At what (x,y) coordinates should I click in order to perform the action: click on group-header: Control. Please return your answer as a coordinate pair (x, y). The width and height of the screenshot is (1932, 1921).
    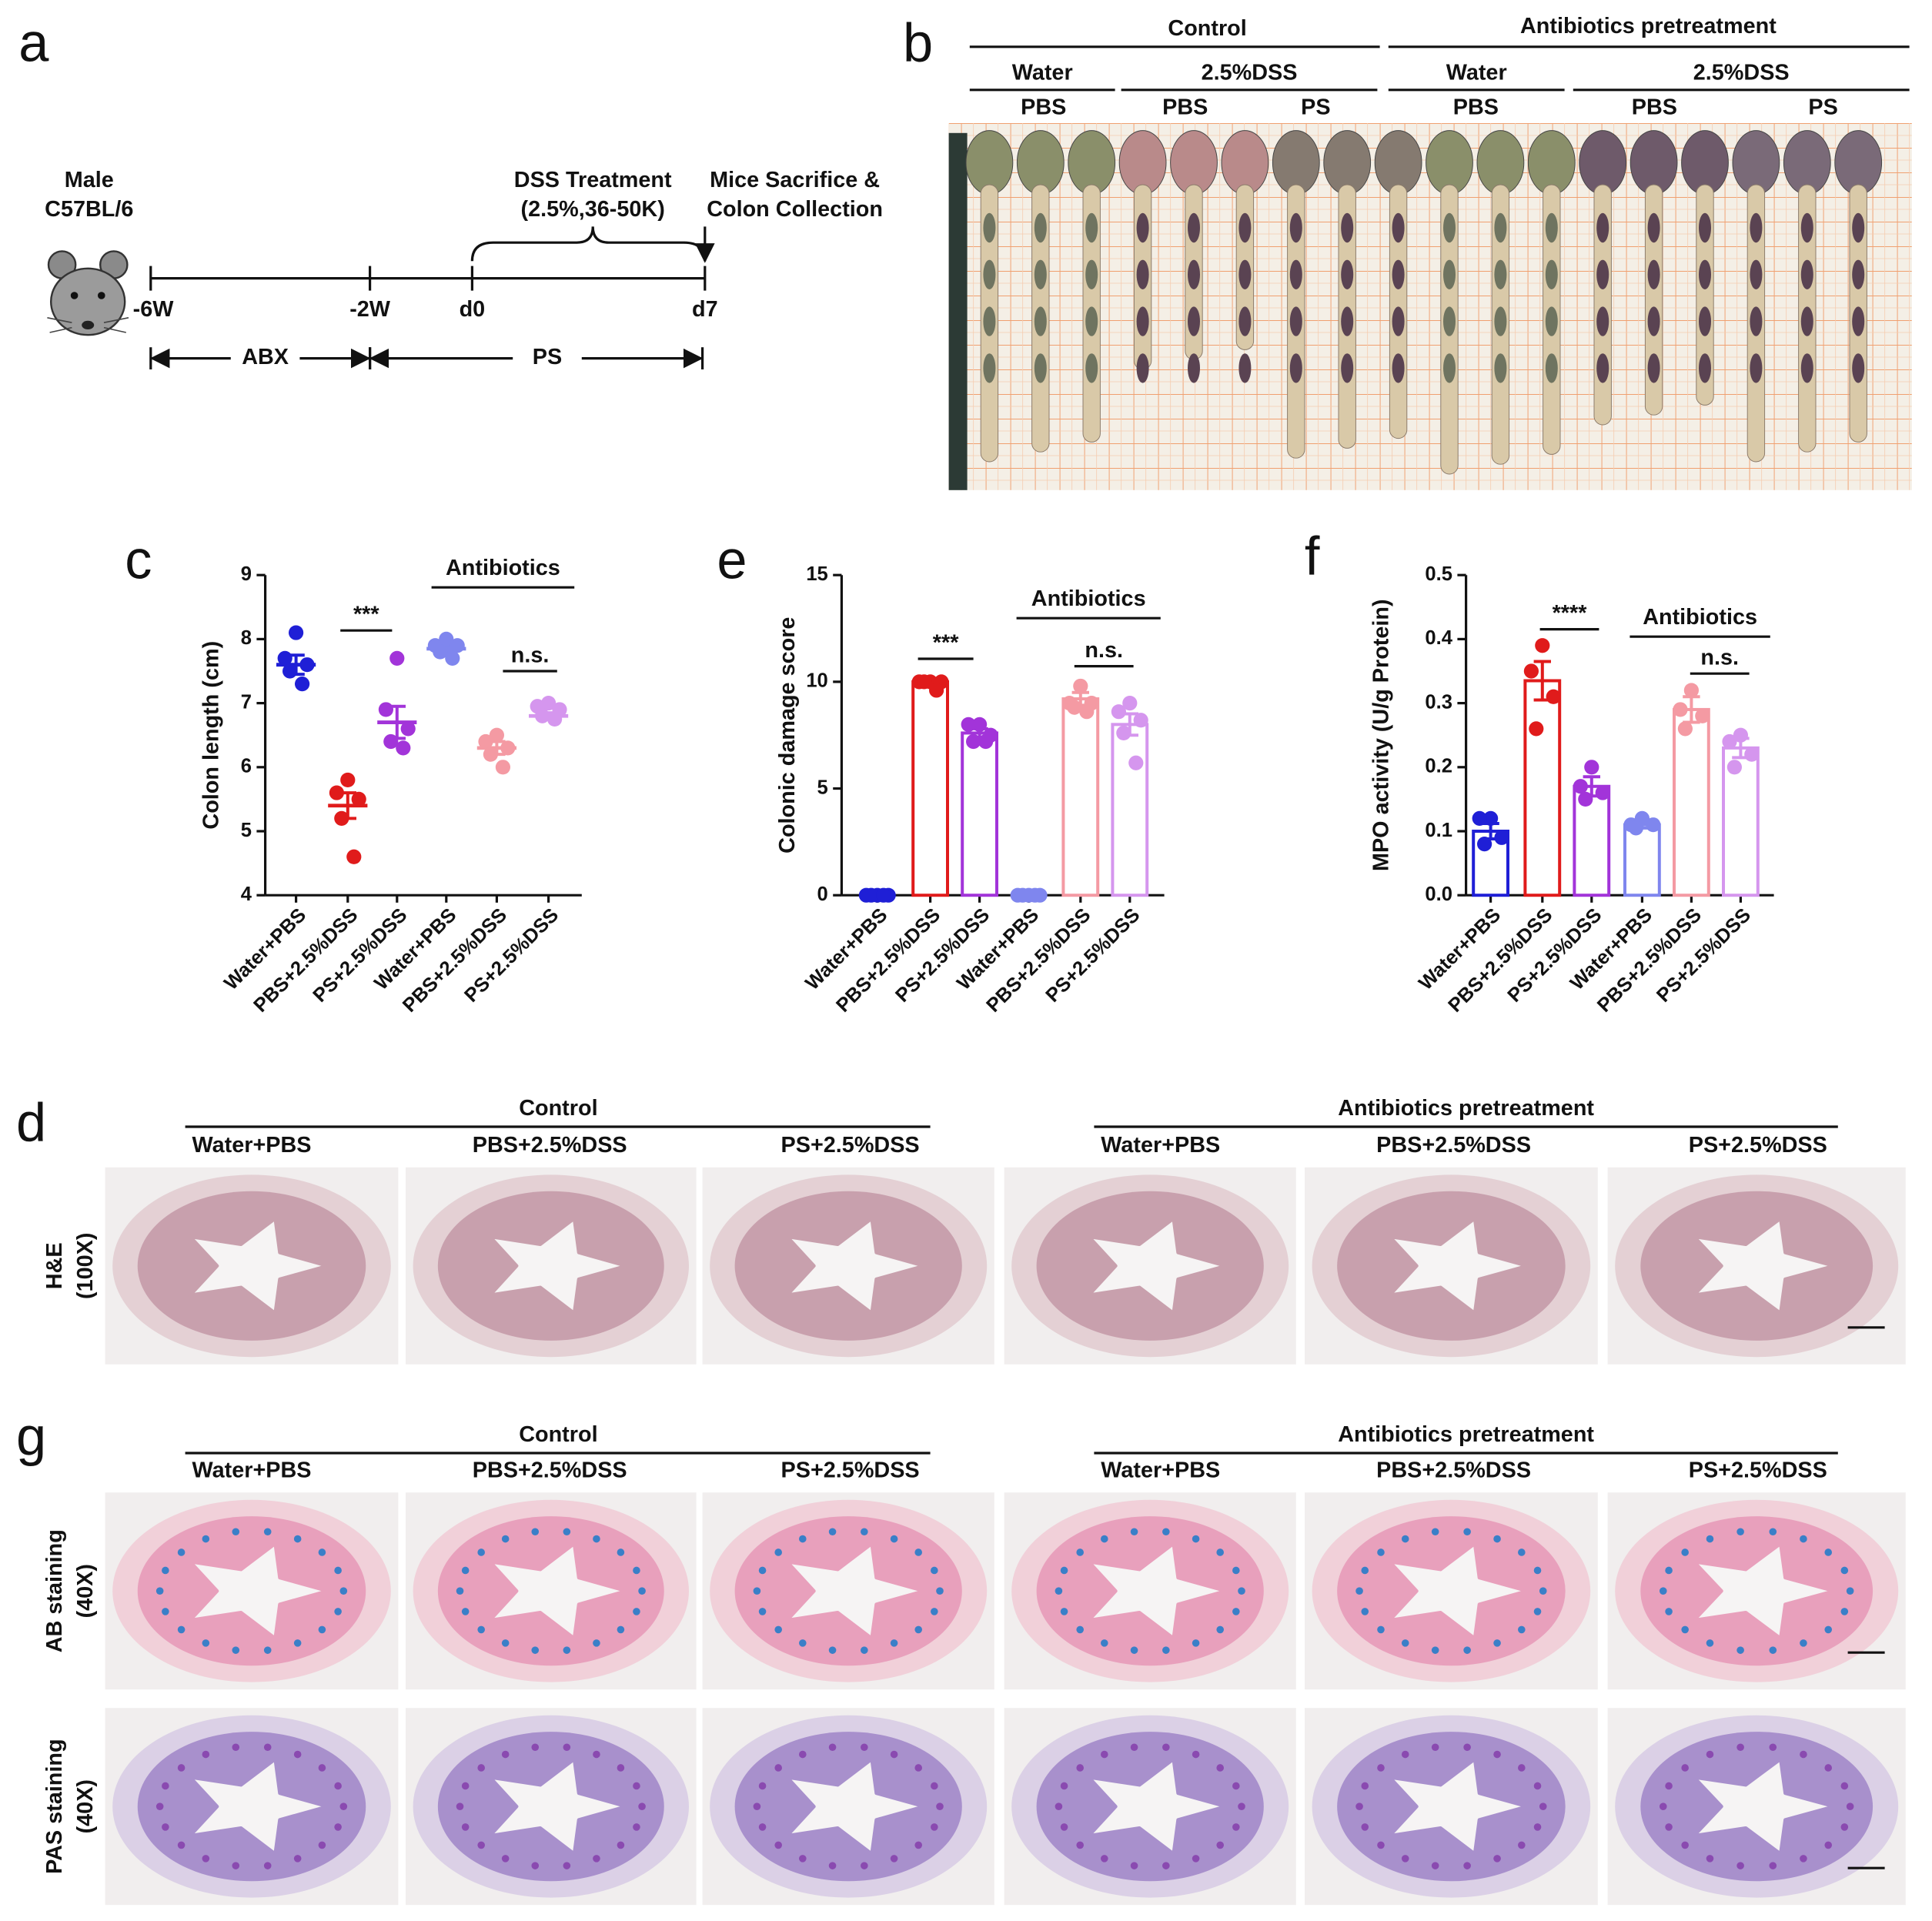
    Looking at the image, I should click on (558, 1434).